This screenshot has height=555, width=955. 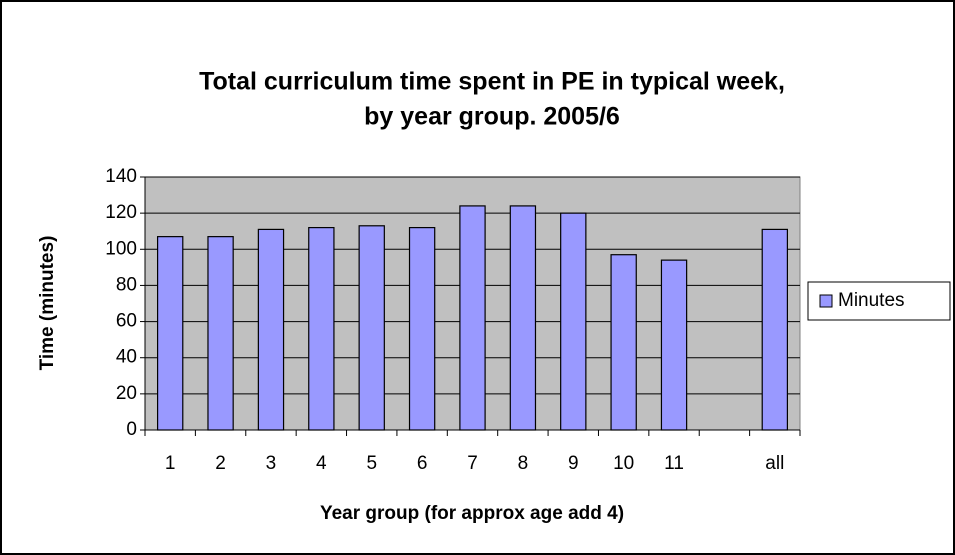 What do you see at coordinates (826, 301) in the screenshot?
I see `legend-swatch` at bounding box center [826, 301].